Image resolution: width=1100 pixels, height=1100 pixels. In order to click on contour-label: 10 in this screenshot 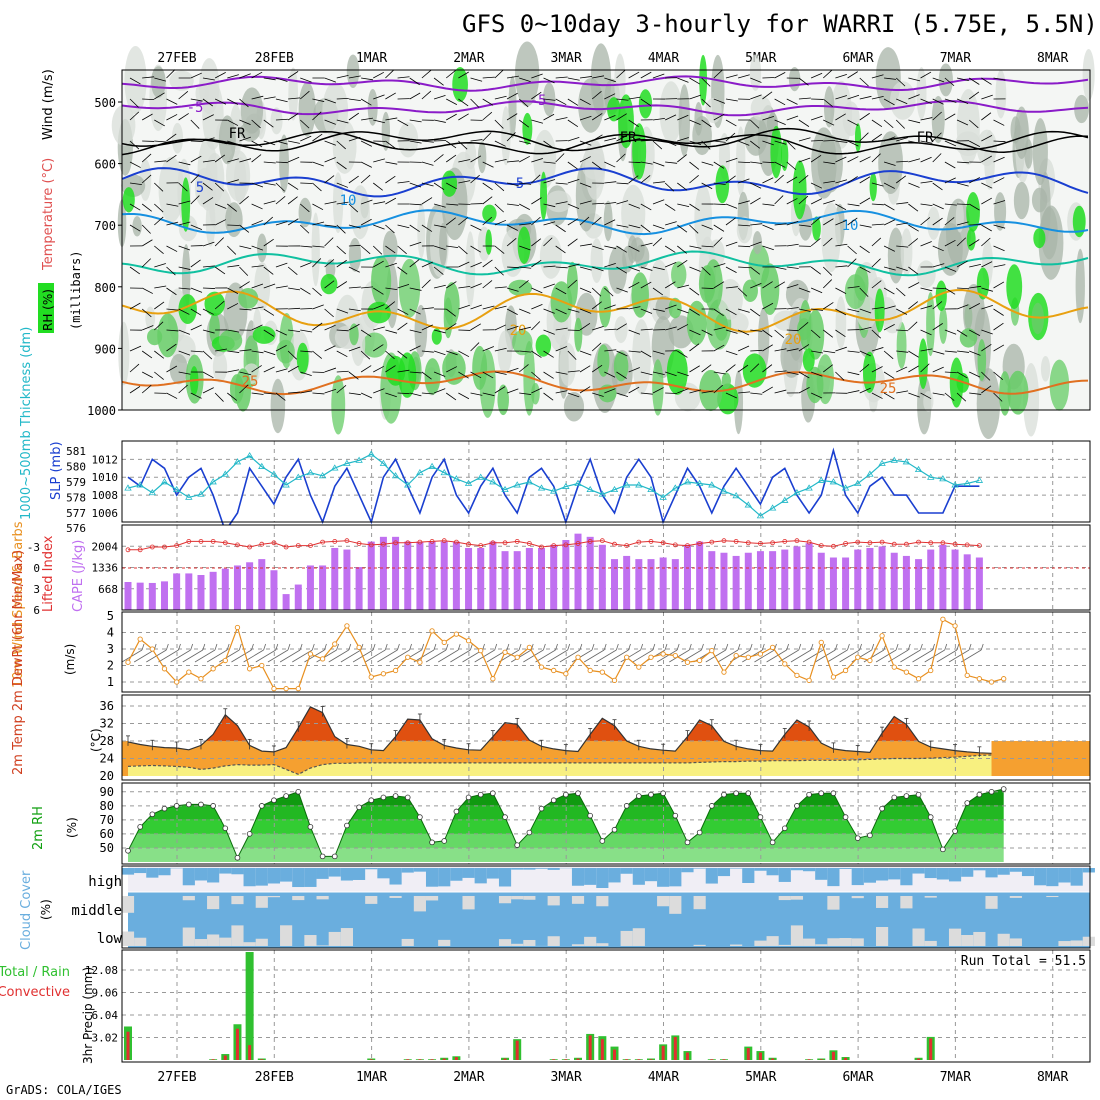, I will do `click(850, 226)`.